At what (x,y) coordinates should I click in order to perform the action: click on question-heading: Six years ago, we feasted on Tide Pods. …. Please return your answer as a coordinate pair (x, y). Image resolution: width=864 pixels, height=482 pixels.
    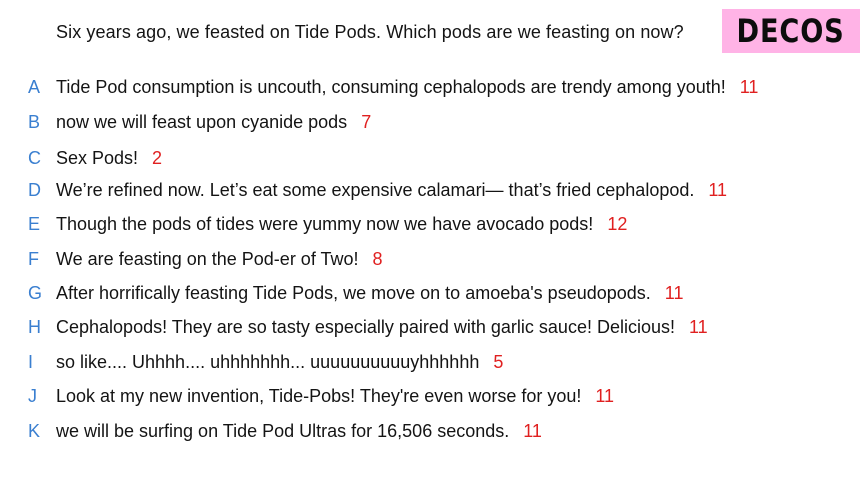
    Looking at the image, I should click on (370, 32).